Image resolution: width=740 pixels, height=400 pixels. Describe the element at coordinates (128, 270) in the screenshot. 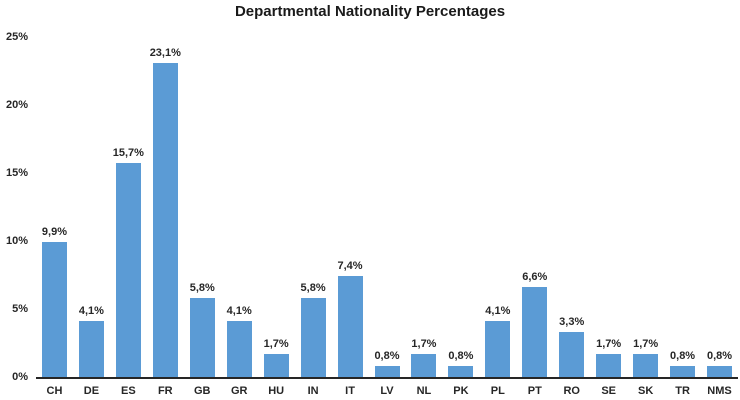

I see `bar-es` at that location.